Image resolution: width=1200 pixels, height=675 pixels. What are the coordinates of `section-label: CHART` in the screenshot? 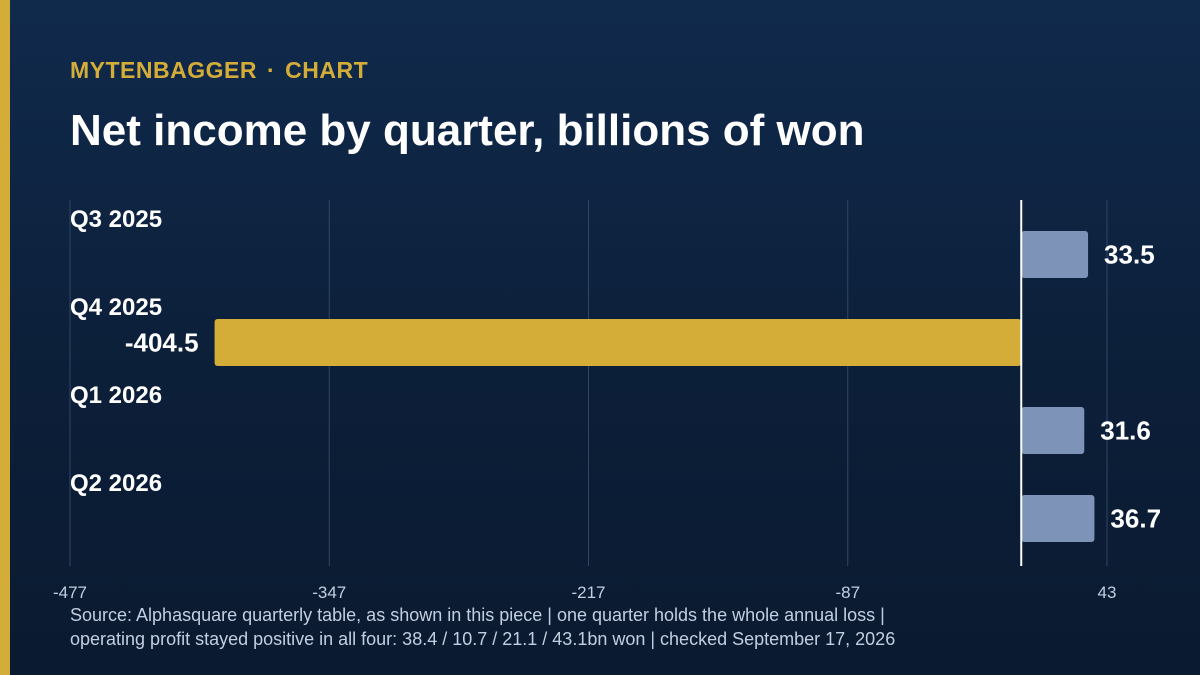 It's located at (327, 70).